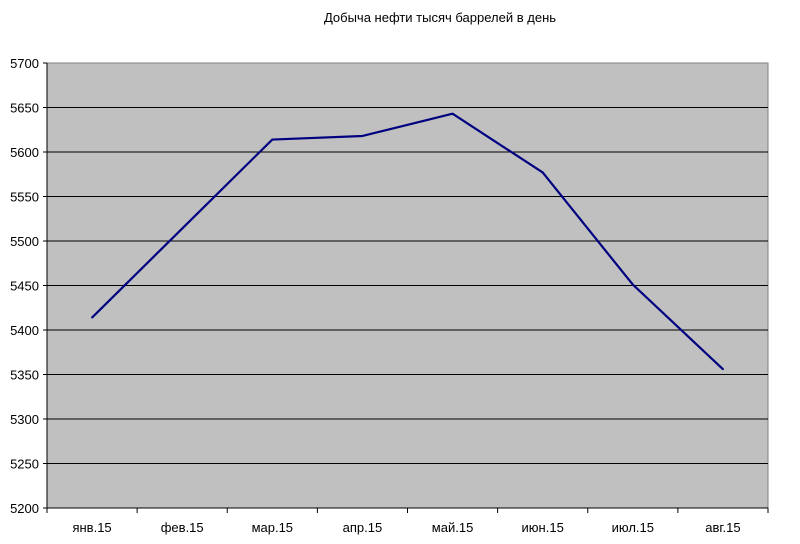 The height and width of the screenshot is (544, 800). Describe the element at coordinates (453, 527) in the screenshot. I see `x-tick-label: май.15` at that location.